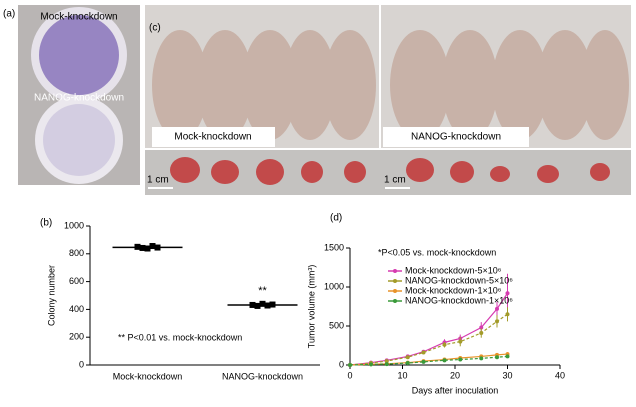 The image size is (636, 407). I want to click on photo-a: Mock-knockdown NANOG-knockdown, so click(79, 95).